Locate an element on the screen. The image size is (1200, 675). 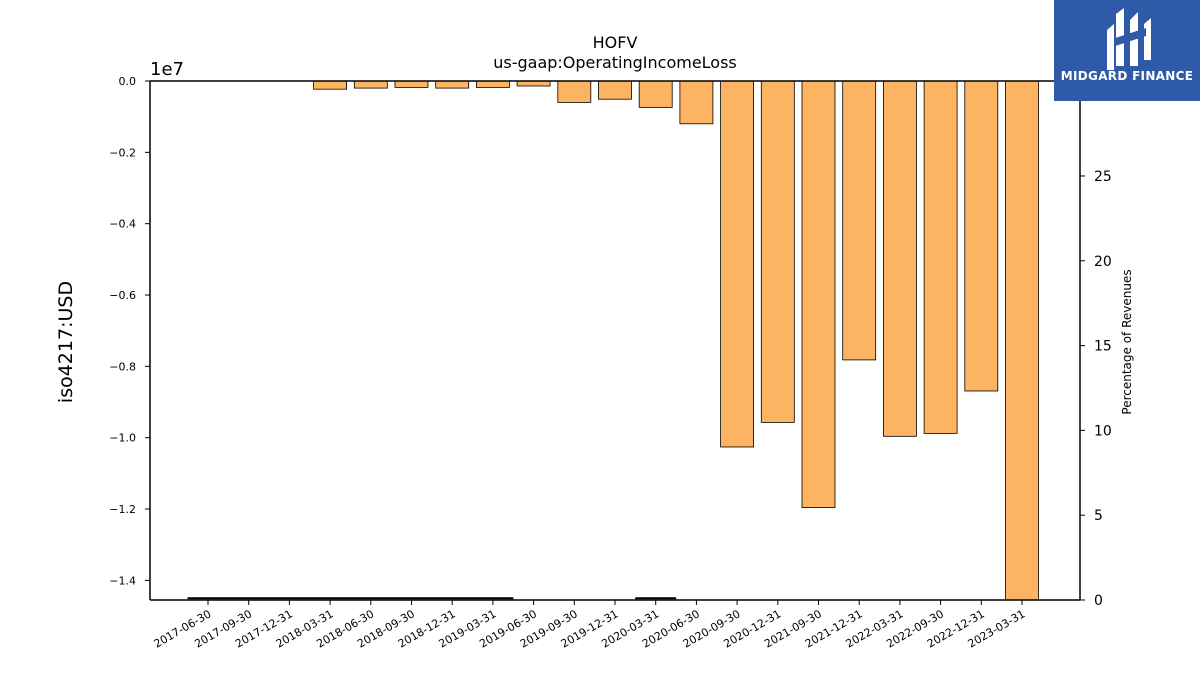
y2-axis-label: Percentage of Revenues is located at coordinates (1127, 341).